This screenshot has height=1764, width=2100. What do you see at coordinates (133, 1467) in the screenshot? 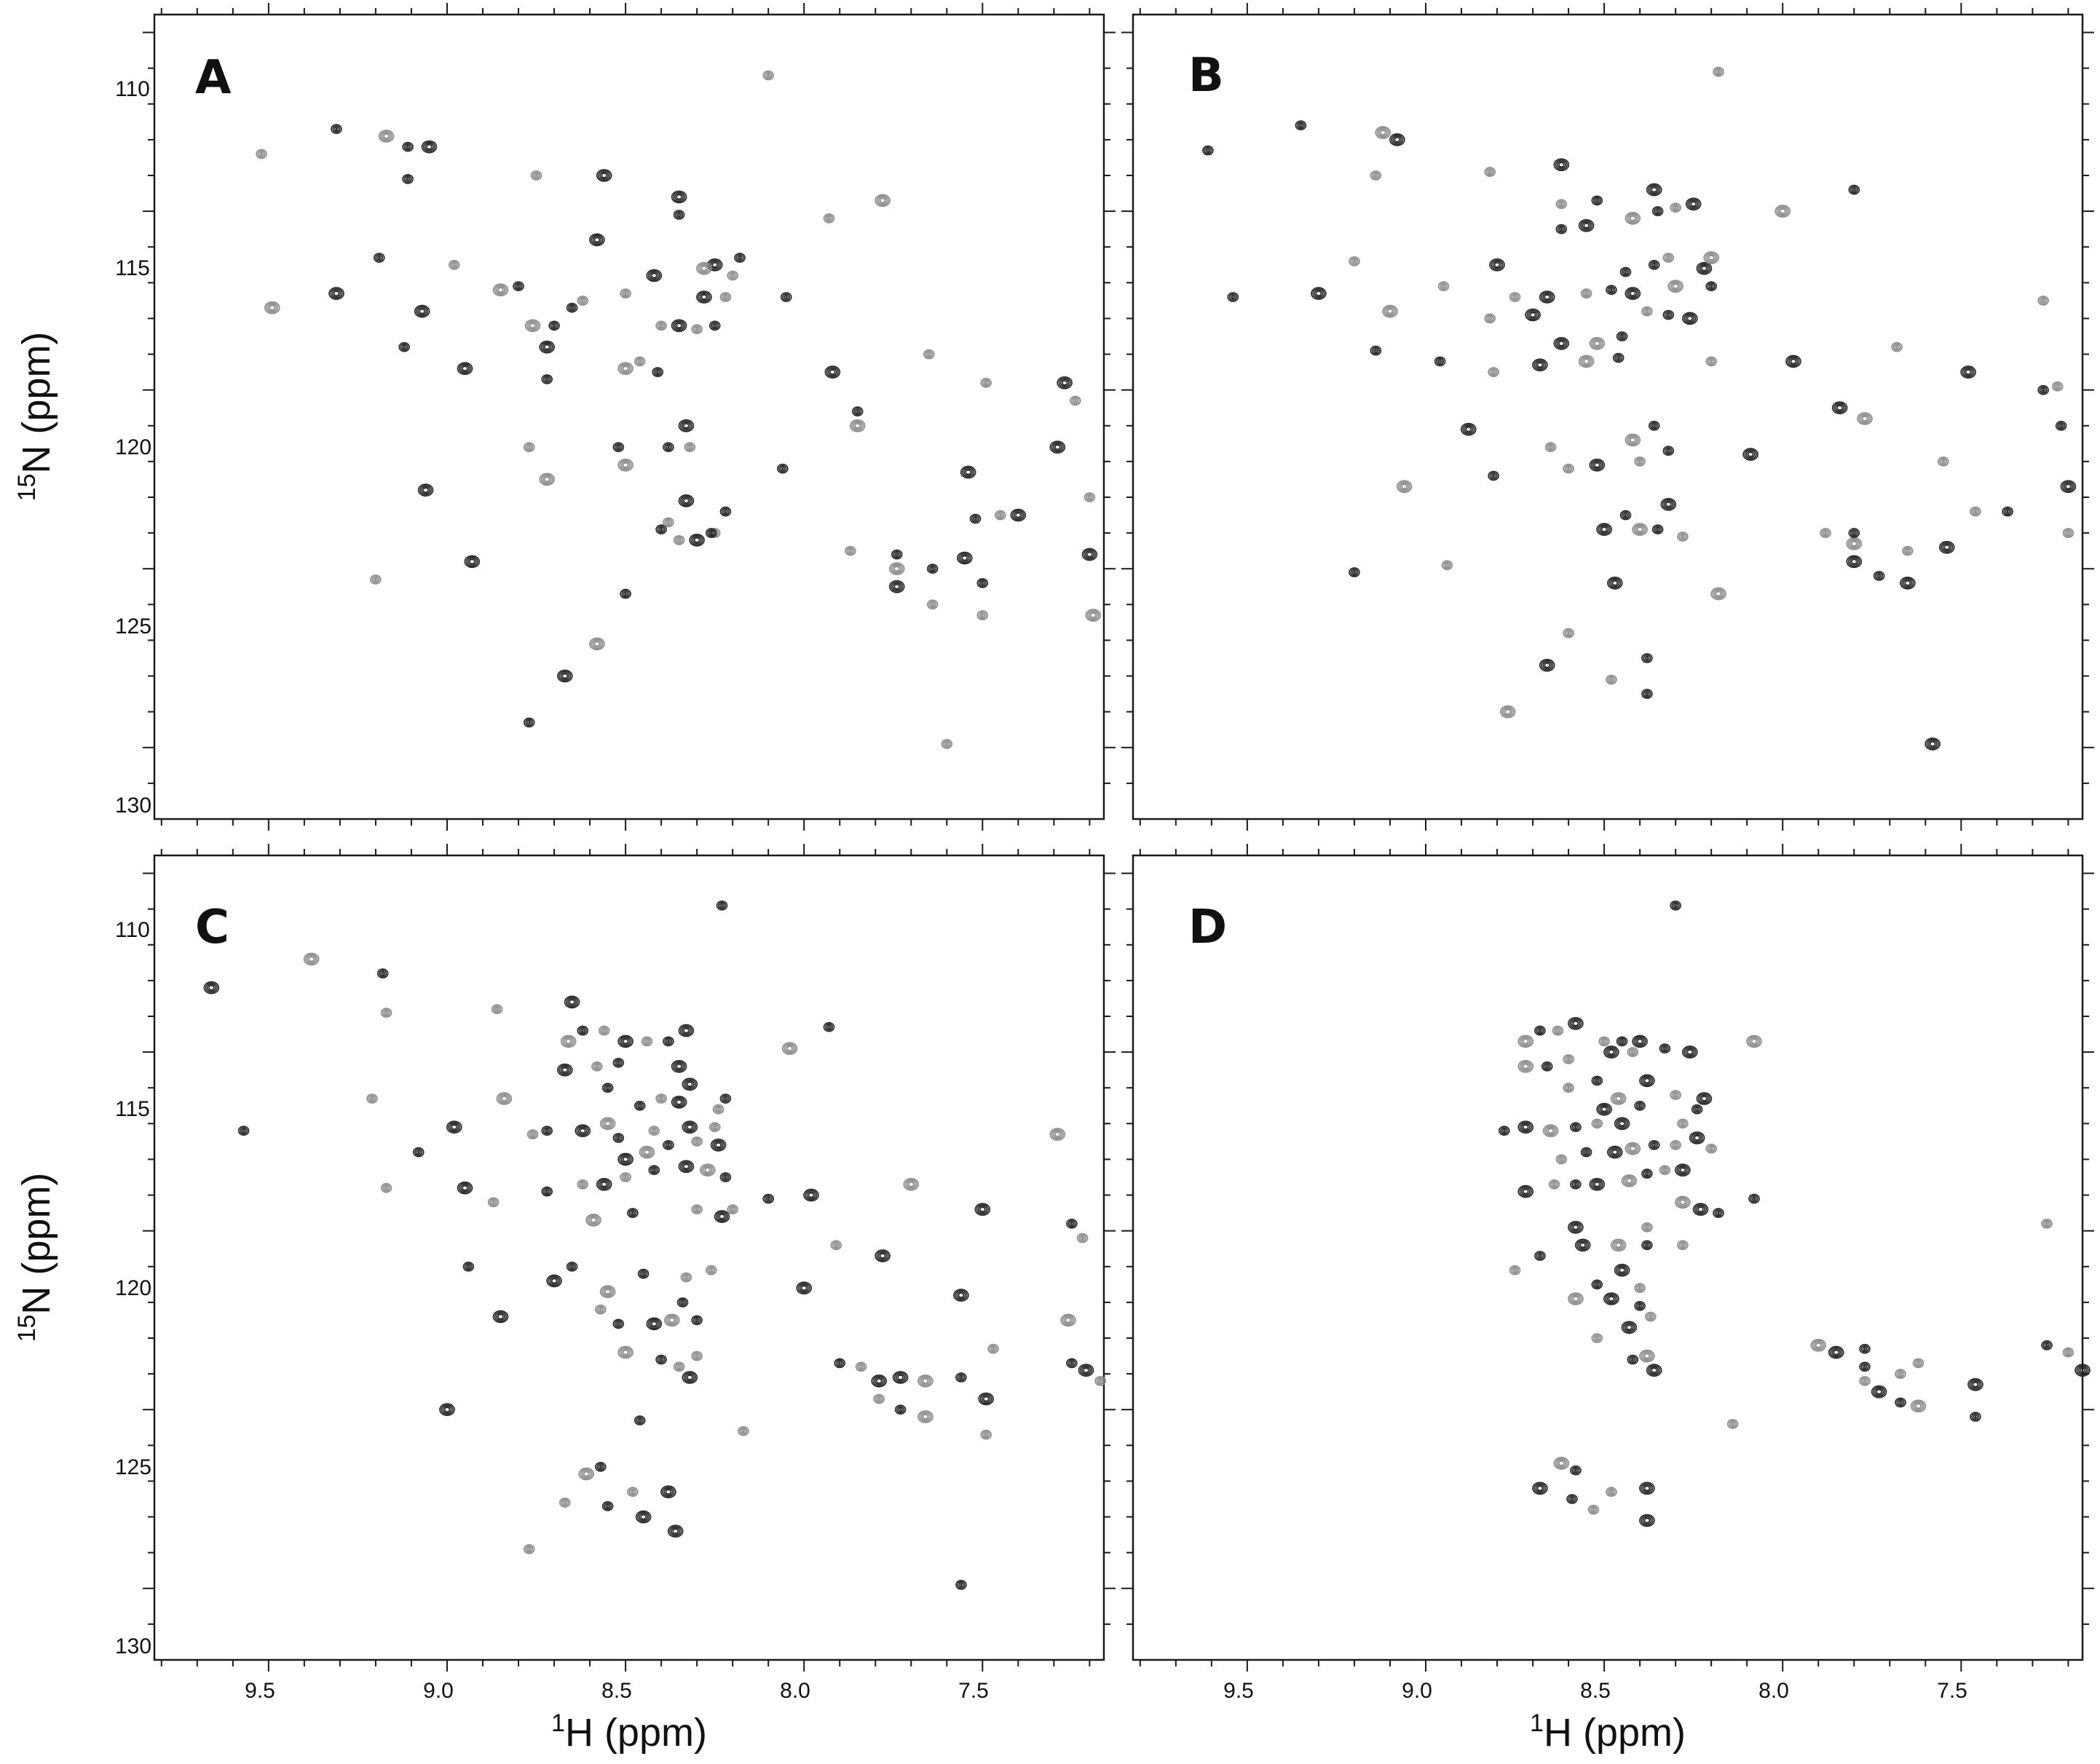
I see `y-tick-label: 125` at bounding box center [133, 1467].